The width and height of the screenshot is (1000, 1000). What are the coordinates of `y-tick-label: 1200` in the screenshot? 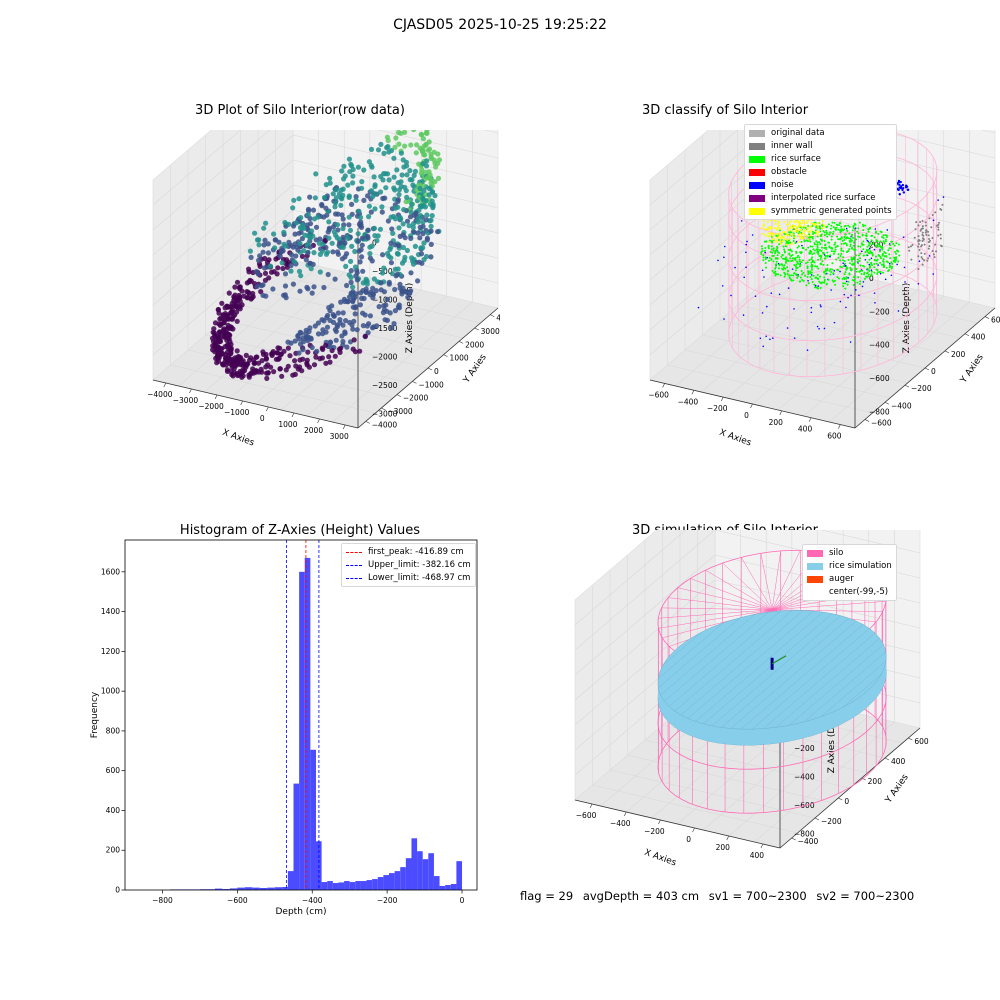 It's located at (110, 651).